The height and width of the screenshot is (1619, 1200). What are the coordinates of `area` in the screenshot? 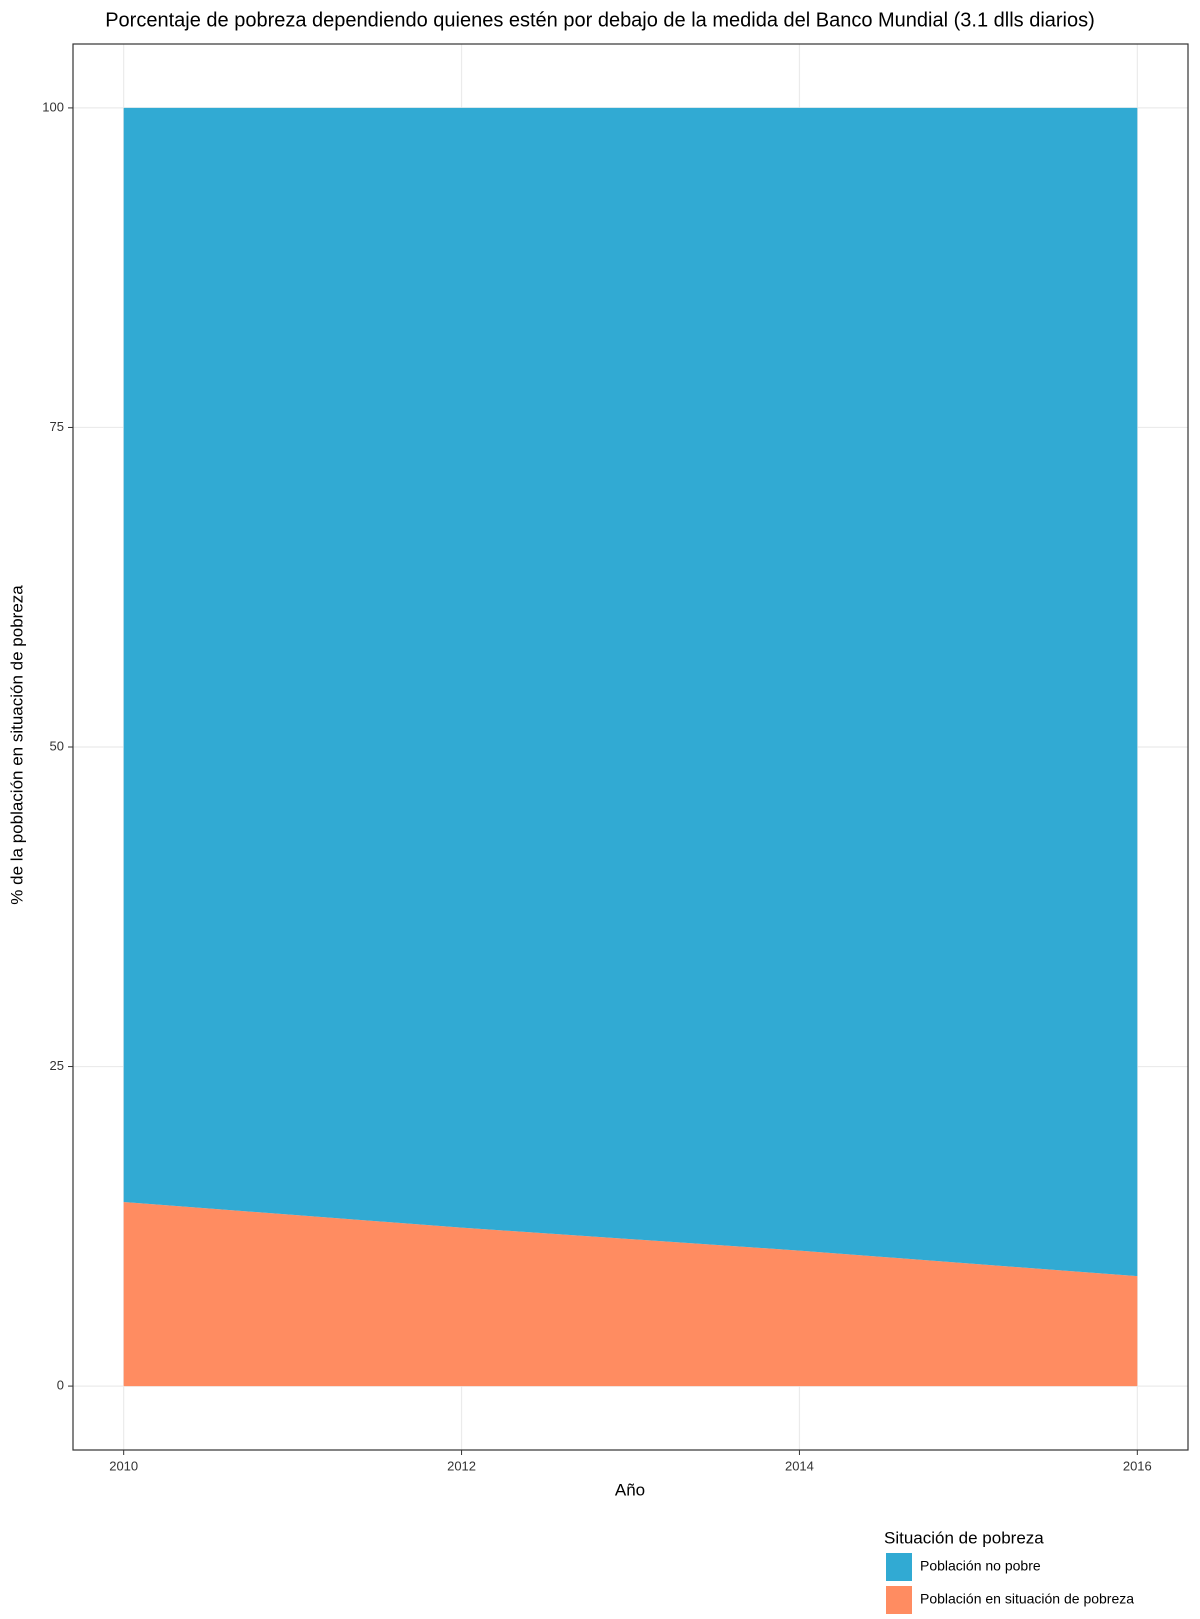 It's located at (630, 1294).